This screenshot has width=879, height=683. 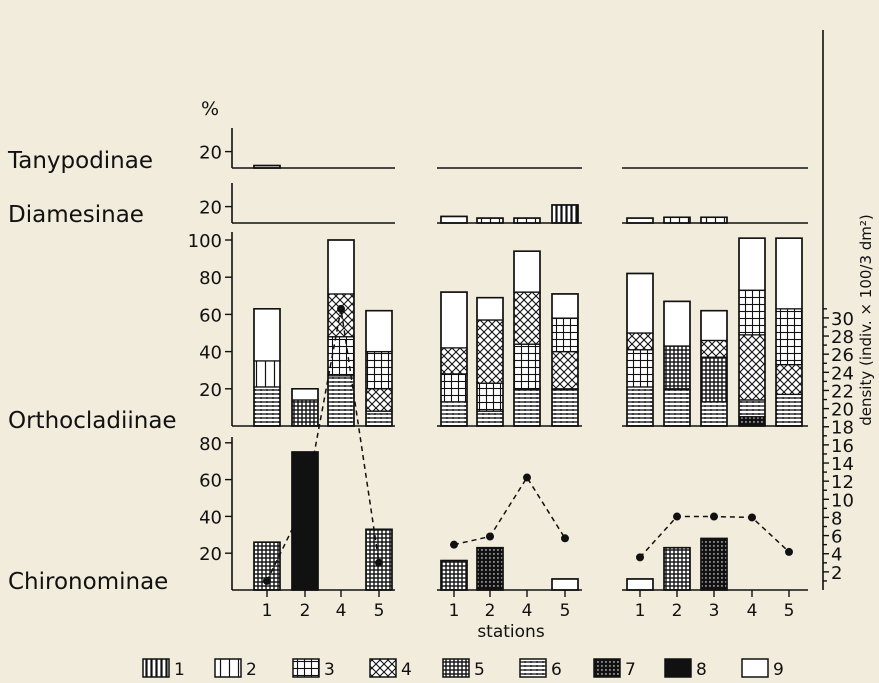 What do you see at coordinates (842, 428) in the screenshot?
I see `y-right-tick-label-18: 18` at bounding box center [842, 428].